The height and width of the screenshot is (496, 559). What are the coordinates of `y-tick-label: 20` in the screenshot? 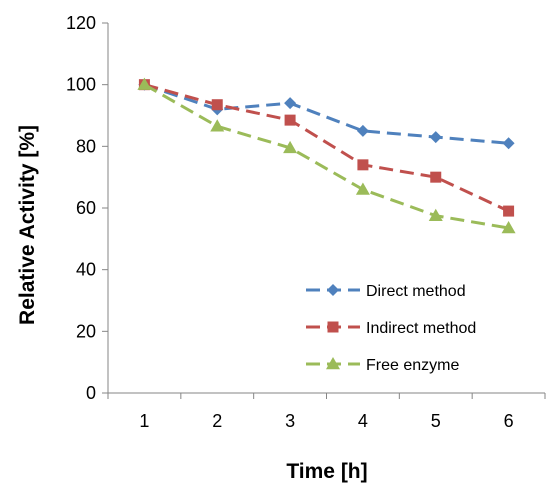 It's located at (86, 331).